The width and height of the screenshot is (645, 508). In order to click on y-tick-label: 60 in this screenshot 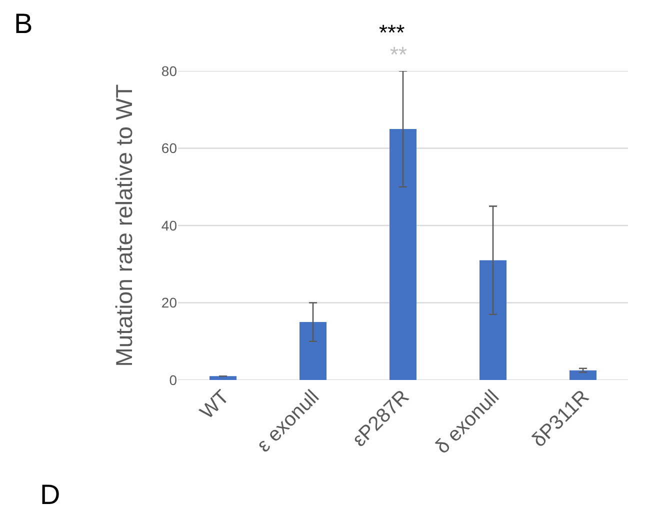, I will do `click(169, 148)`.